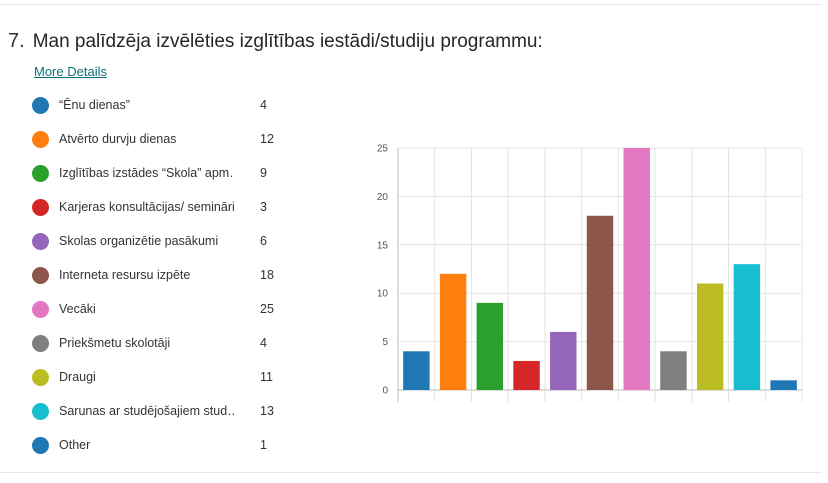 The image size is (828, 483). What do you see at coordinates (263, 241) in the screenshot?
I see `legend-count: 6` at bounding box center [263, 241].